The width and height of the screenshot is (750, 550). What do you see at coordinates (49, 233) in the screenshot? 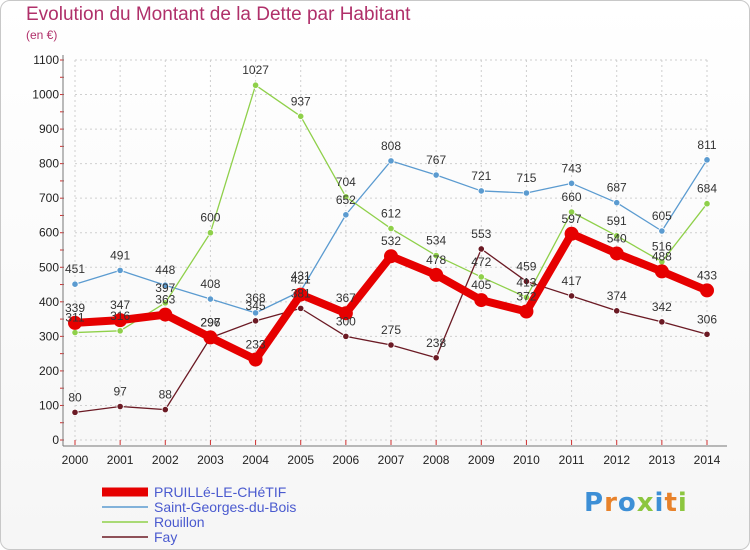
I see `y-tick-label: 600` at bounding box center [49, 233].